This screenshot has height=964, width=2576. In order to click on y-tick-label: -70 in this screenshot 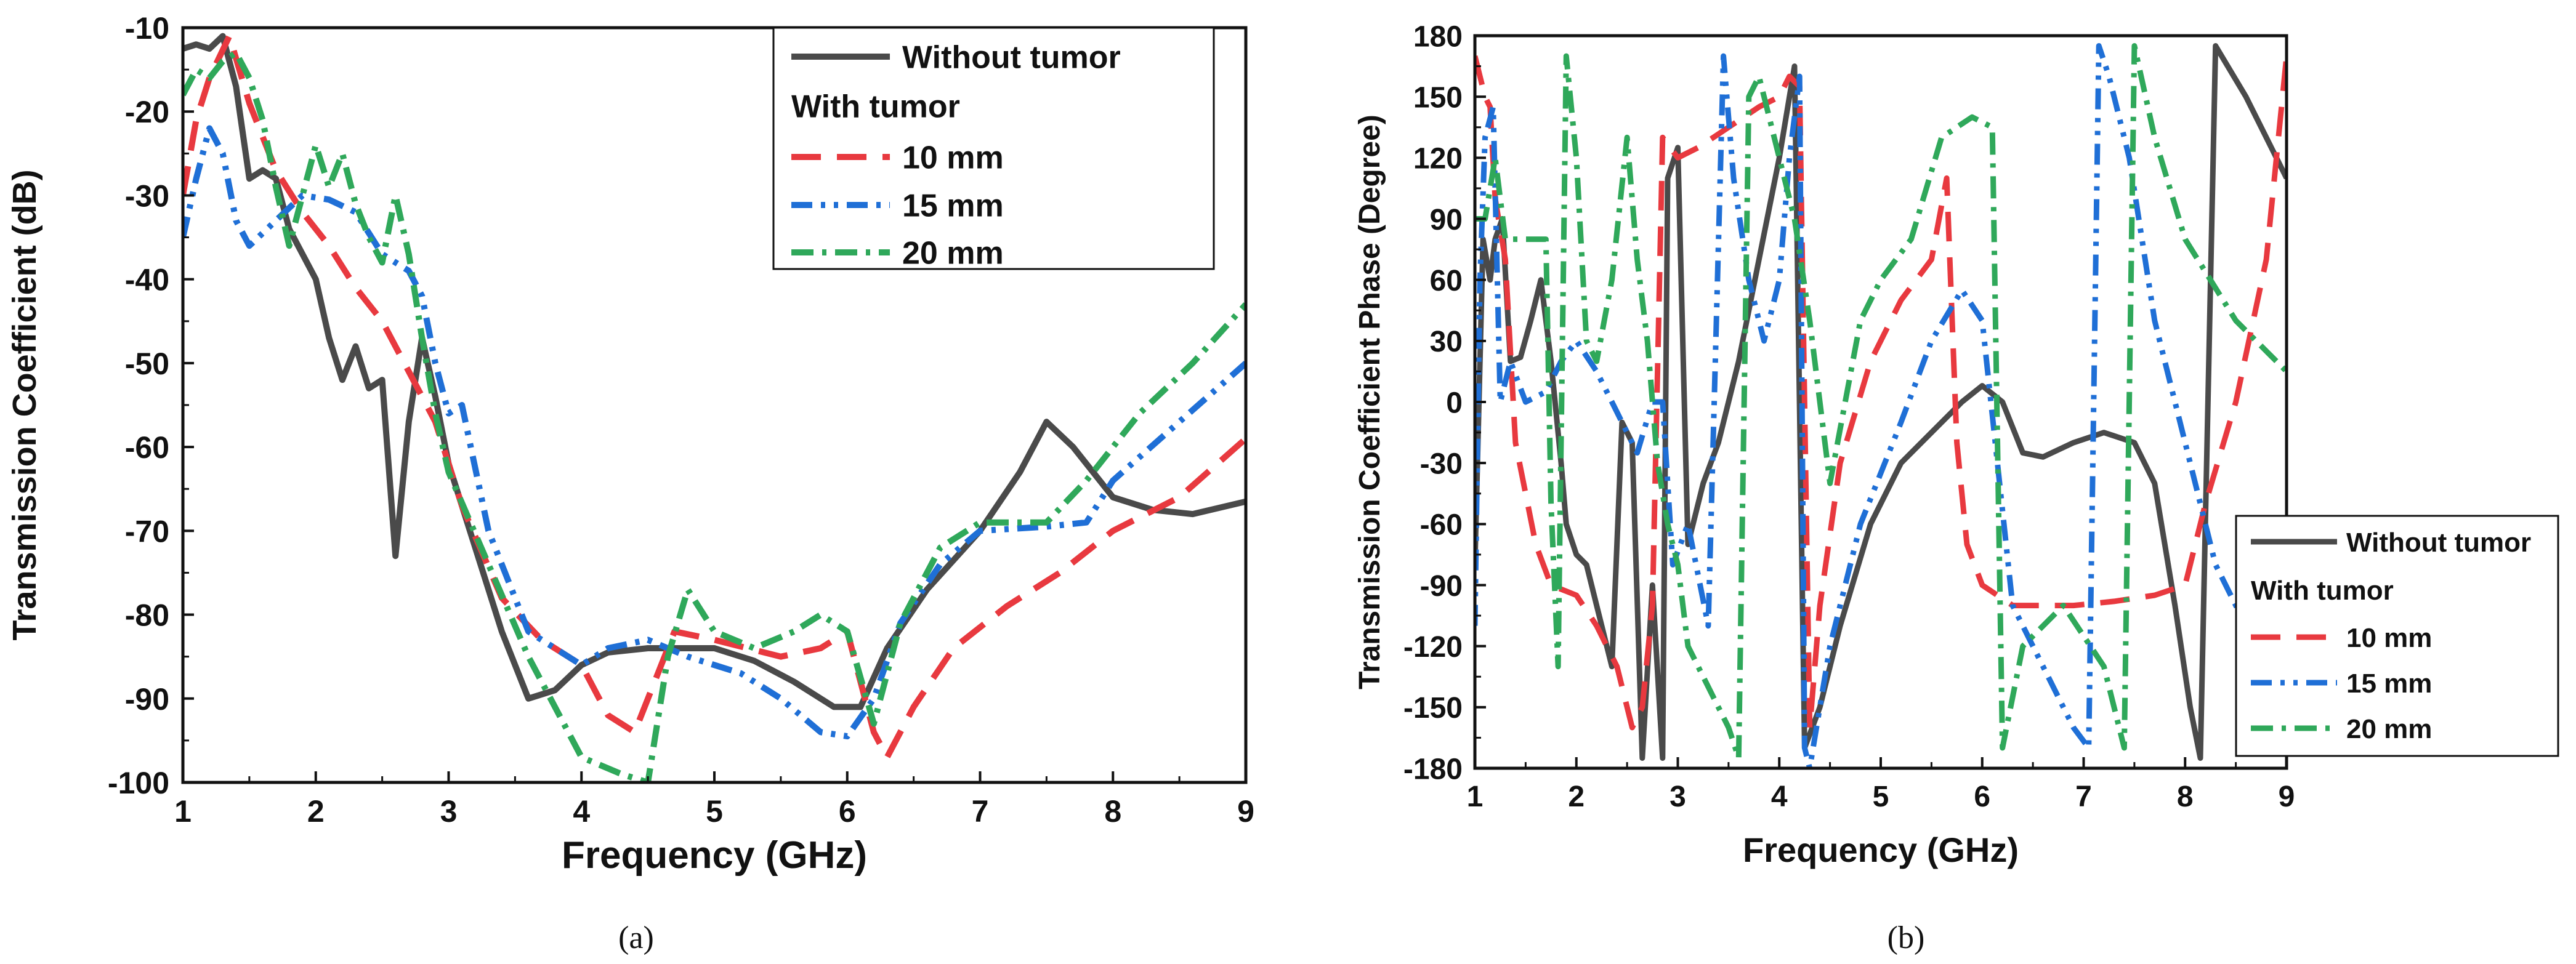, I will do `click(147, 531)`.